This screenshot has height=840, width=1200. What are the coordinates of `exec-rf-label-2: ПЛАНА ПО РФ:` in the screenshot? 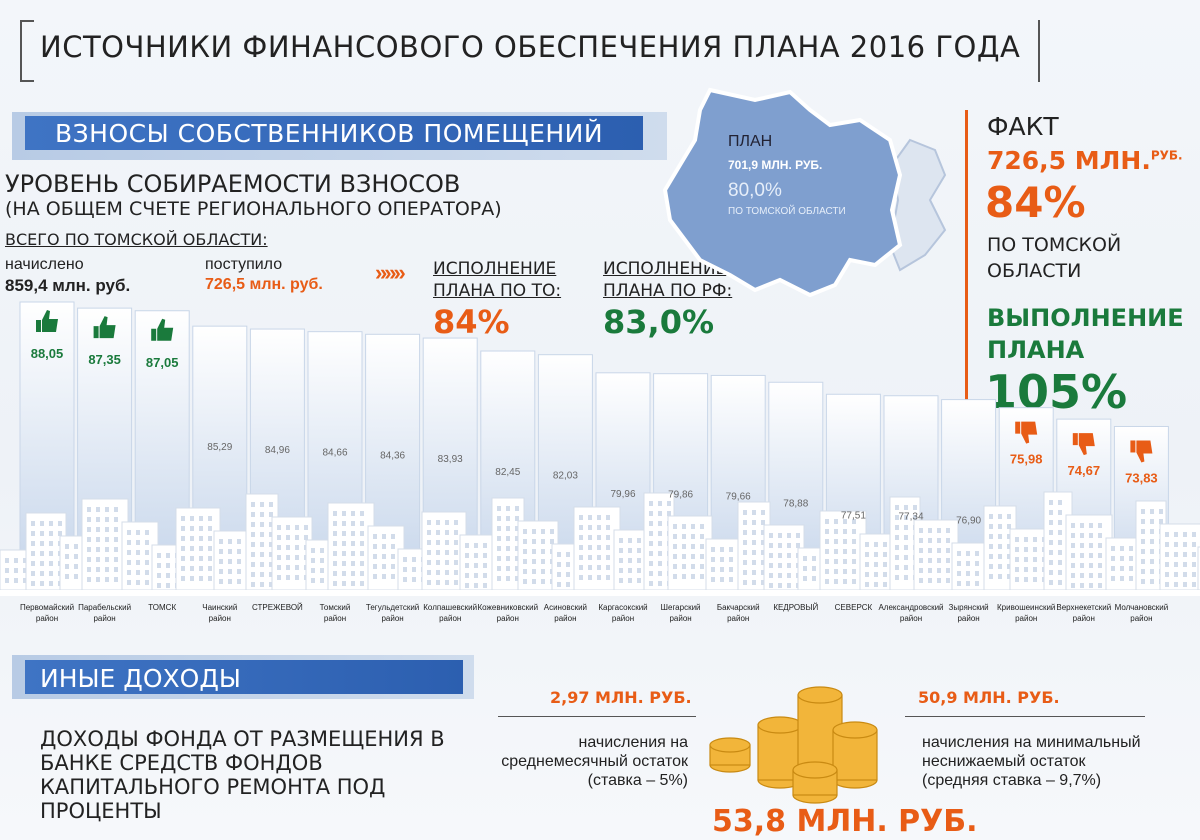 It's located at (668, 291).